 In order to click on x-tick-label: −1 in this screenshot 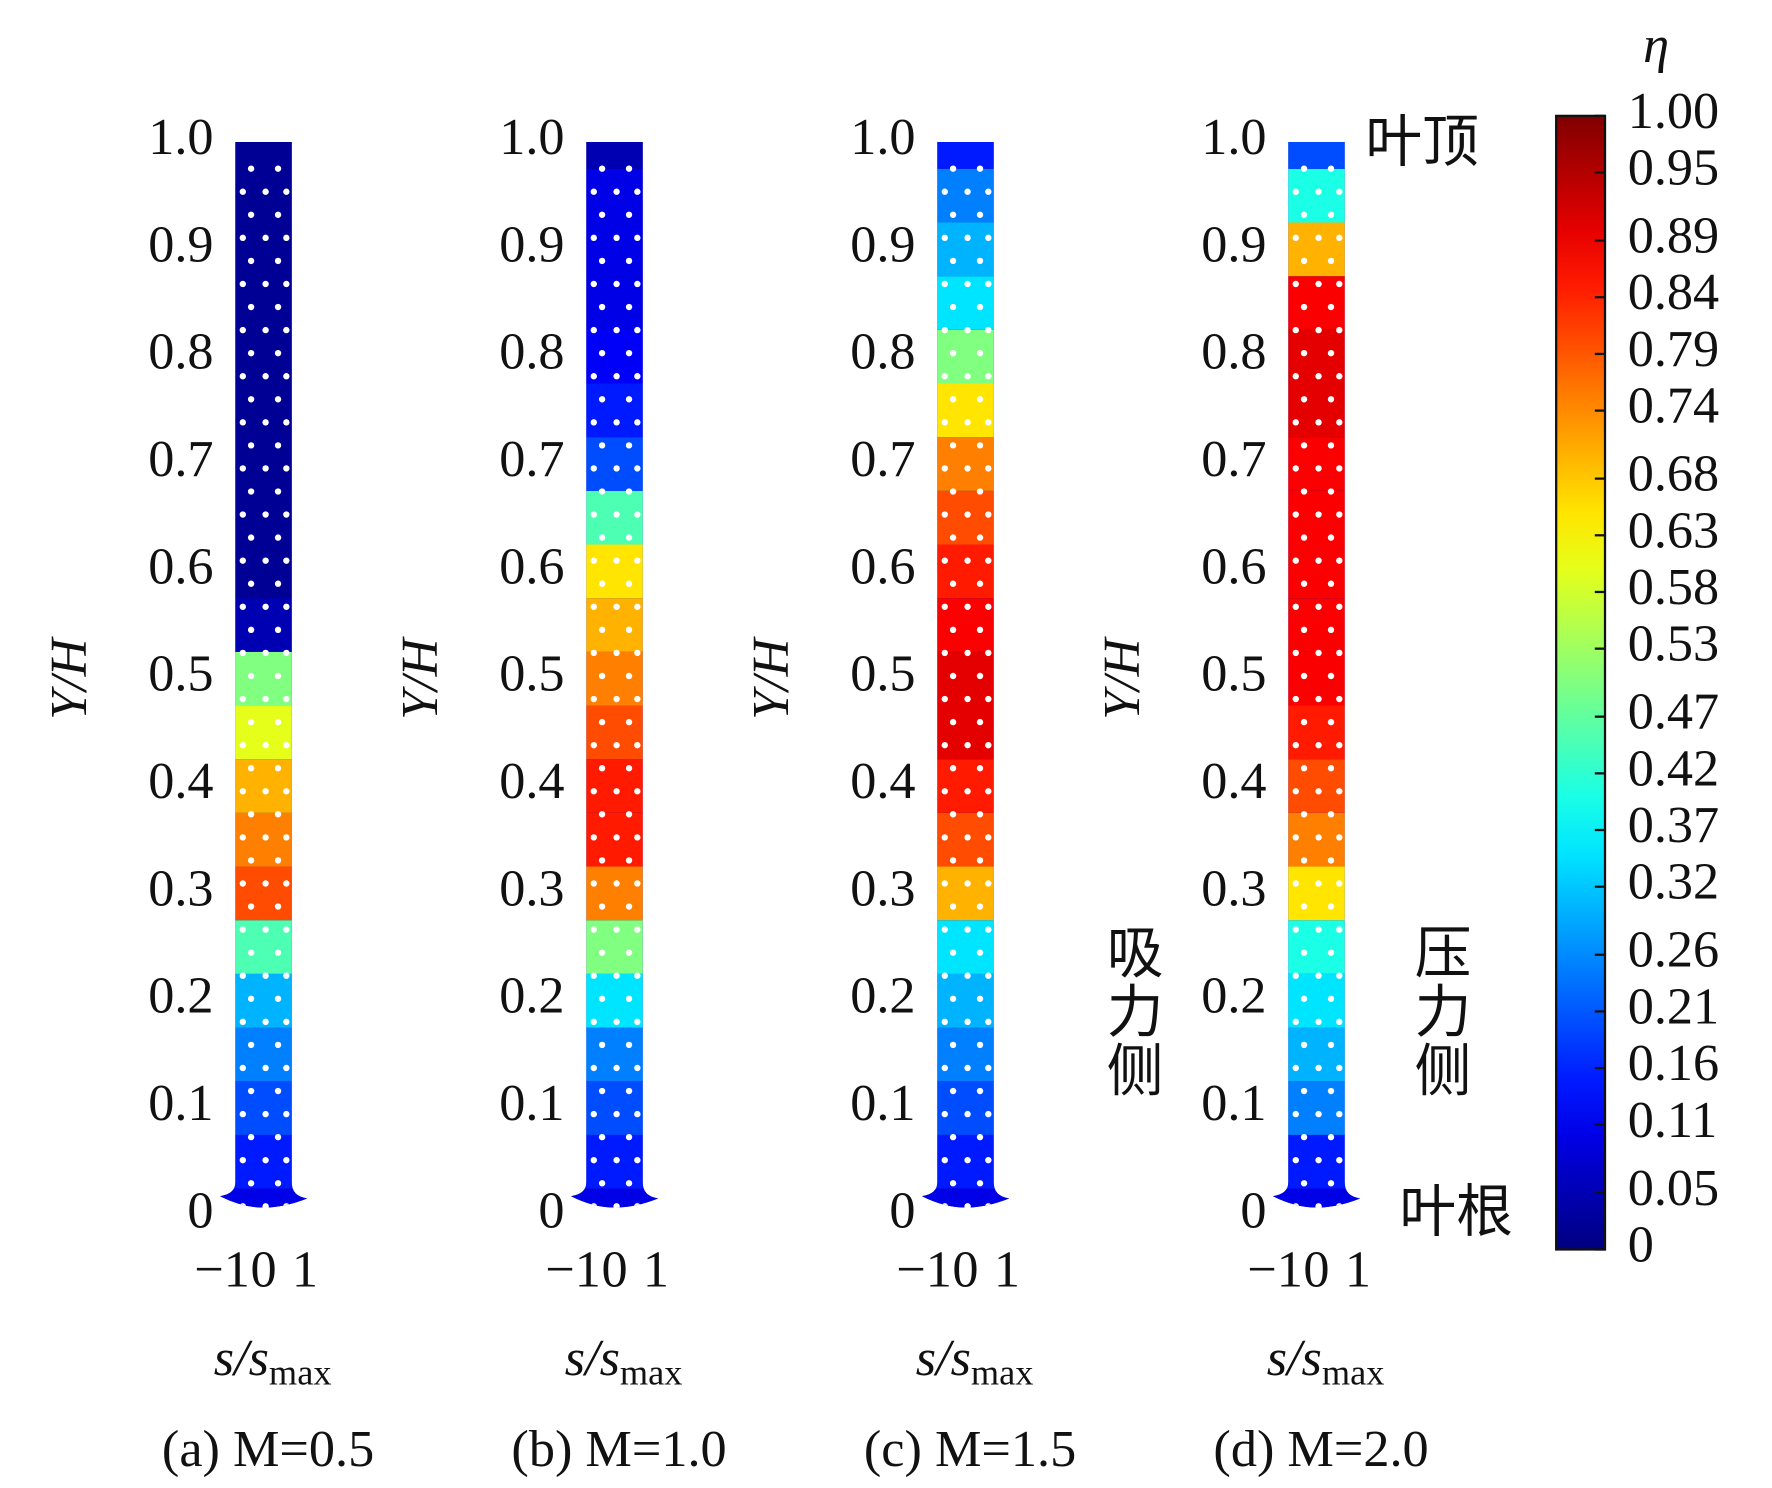, I will do `click(222, 1269)`.